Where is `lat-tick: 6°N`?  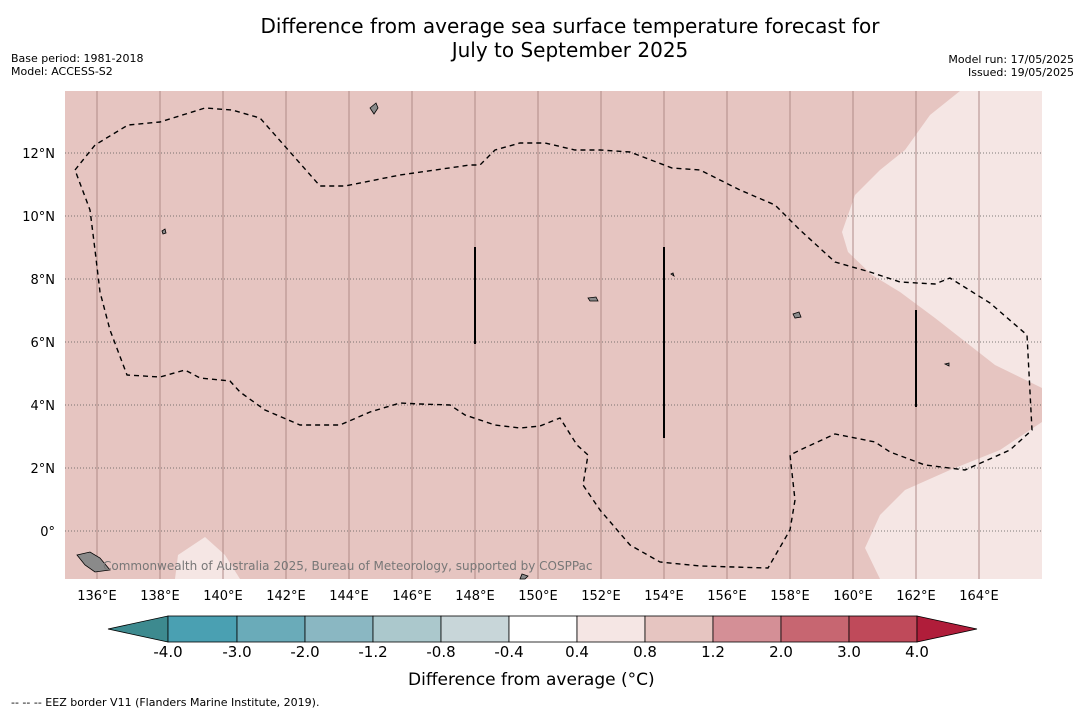 lat-tick: 6°N is located at coordinates (43, 343).